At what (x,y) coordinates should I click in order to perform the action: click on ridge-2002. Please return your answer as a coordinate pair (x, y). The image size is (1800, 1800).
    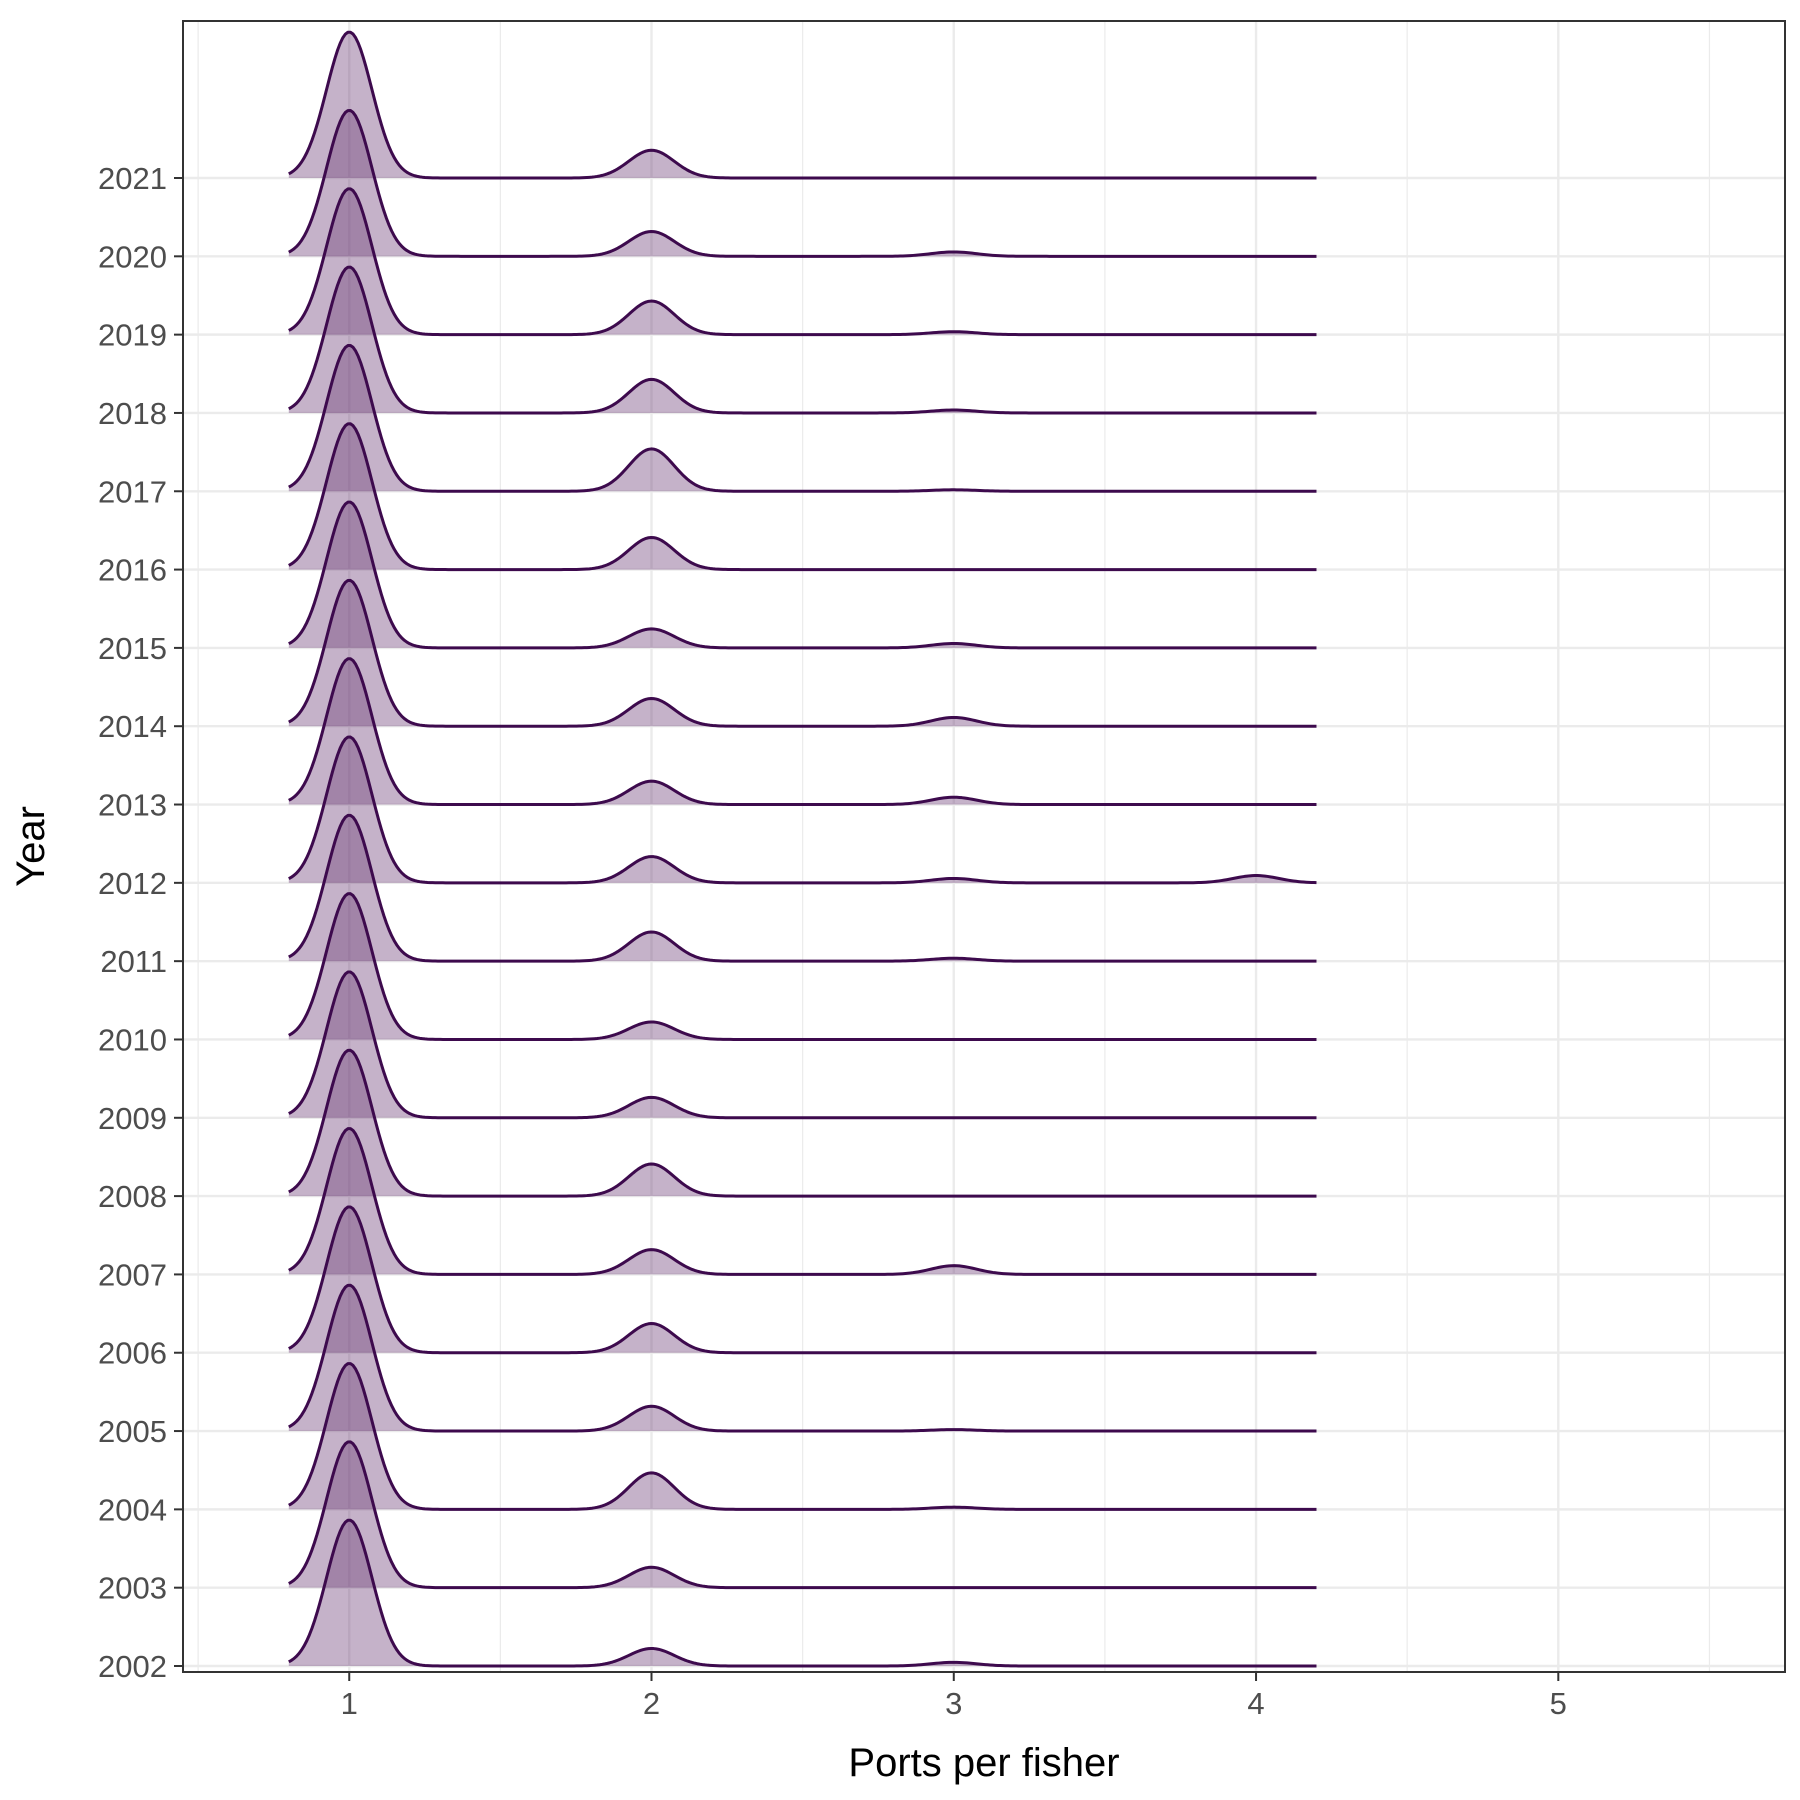
    Looking at the image, I should click on (802, 1593).